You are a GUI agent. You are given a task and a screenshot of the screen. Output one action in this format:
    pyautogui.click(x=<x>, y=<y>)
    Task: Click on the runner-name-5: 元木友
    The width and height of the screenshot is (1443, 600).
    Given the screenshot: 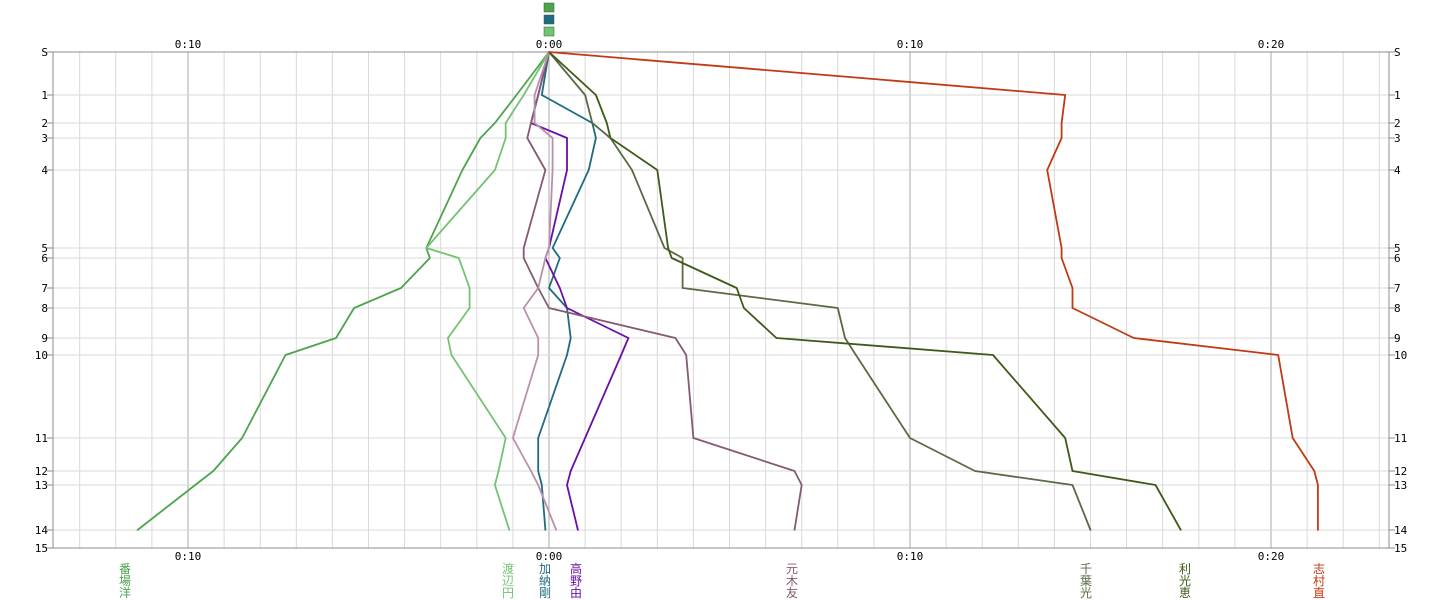 What is the action you would take?
    pyautogui.click(x=792, y=581)
    